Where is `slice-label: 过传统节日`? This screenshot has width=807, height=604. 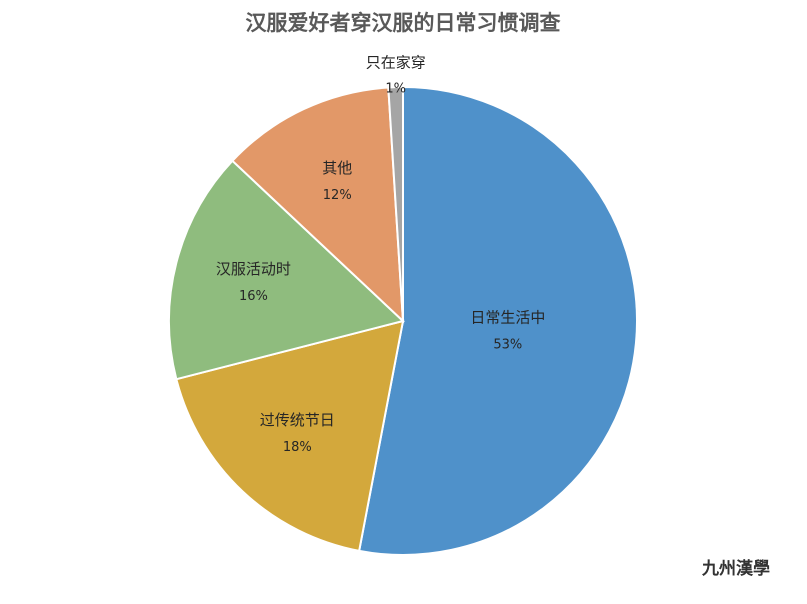
slice-label: 过传统节日 is located at coordinates (297, 420).